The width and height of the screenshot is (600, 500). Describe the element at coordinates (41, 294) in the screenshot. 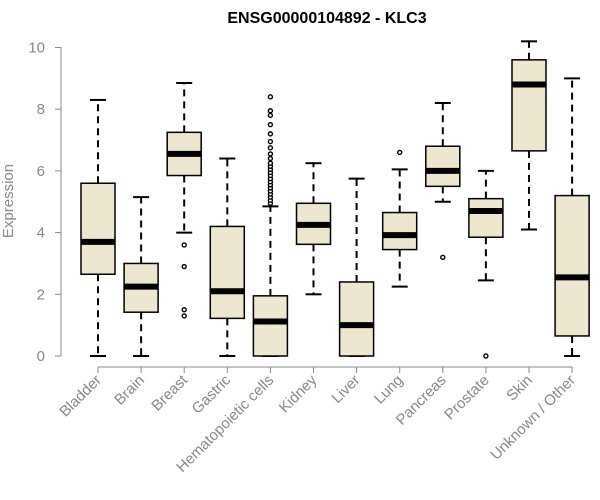

I see `y-tick-label: 2` at that location.